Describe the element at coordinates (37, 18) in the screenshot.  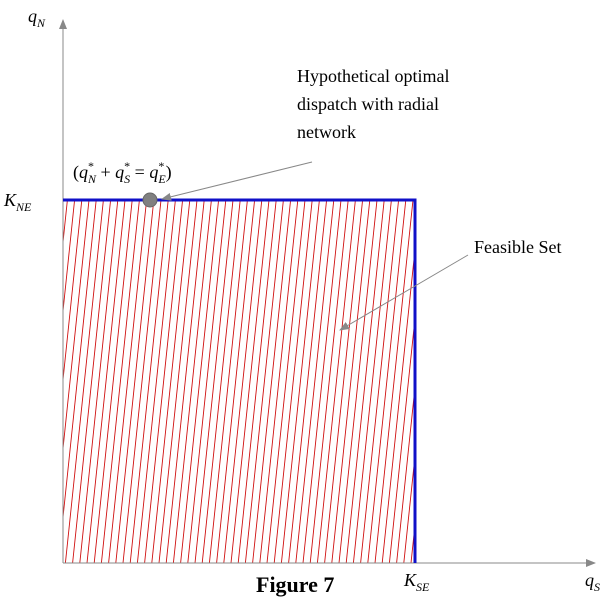
I see `y-axis-label: qN` at that location.